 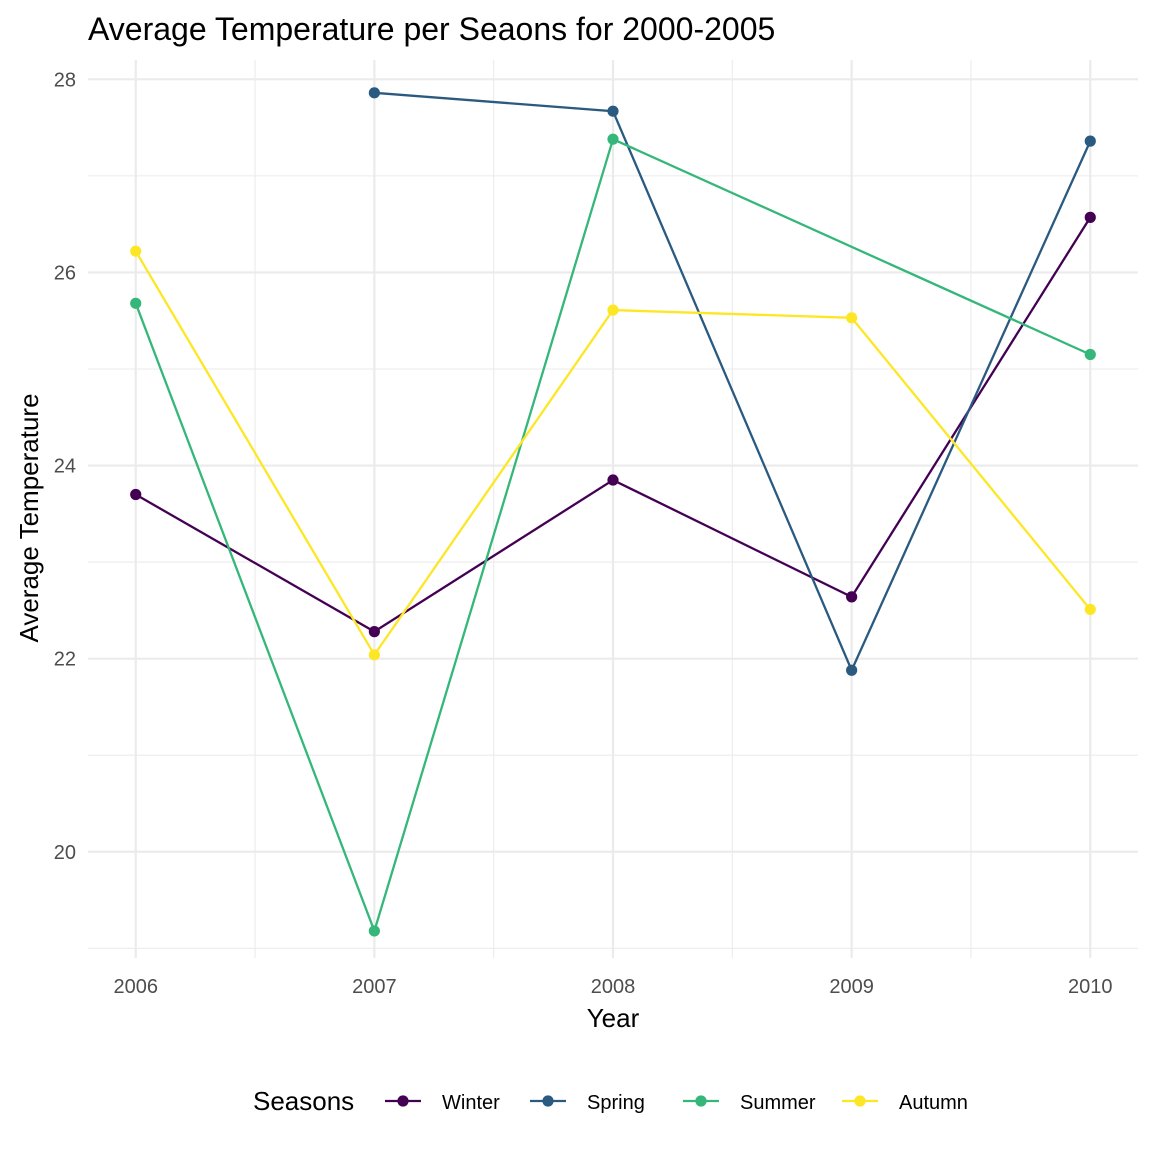 I want to click on x-tick-label: 2010, so click(x=1090, y=987).